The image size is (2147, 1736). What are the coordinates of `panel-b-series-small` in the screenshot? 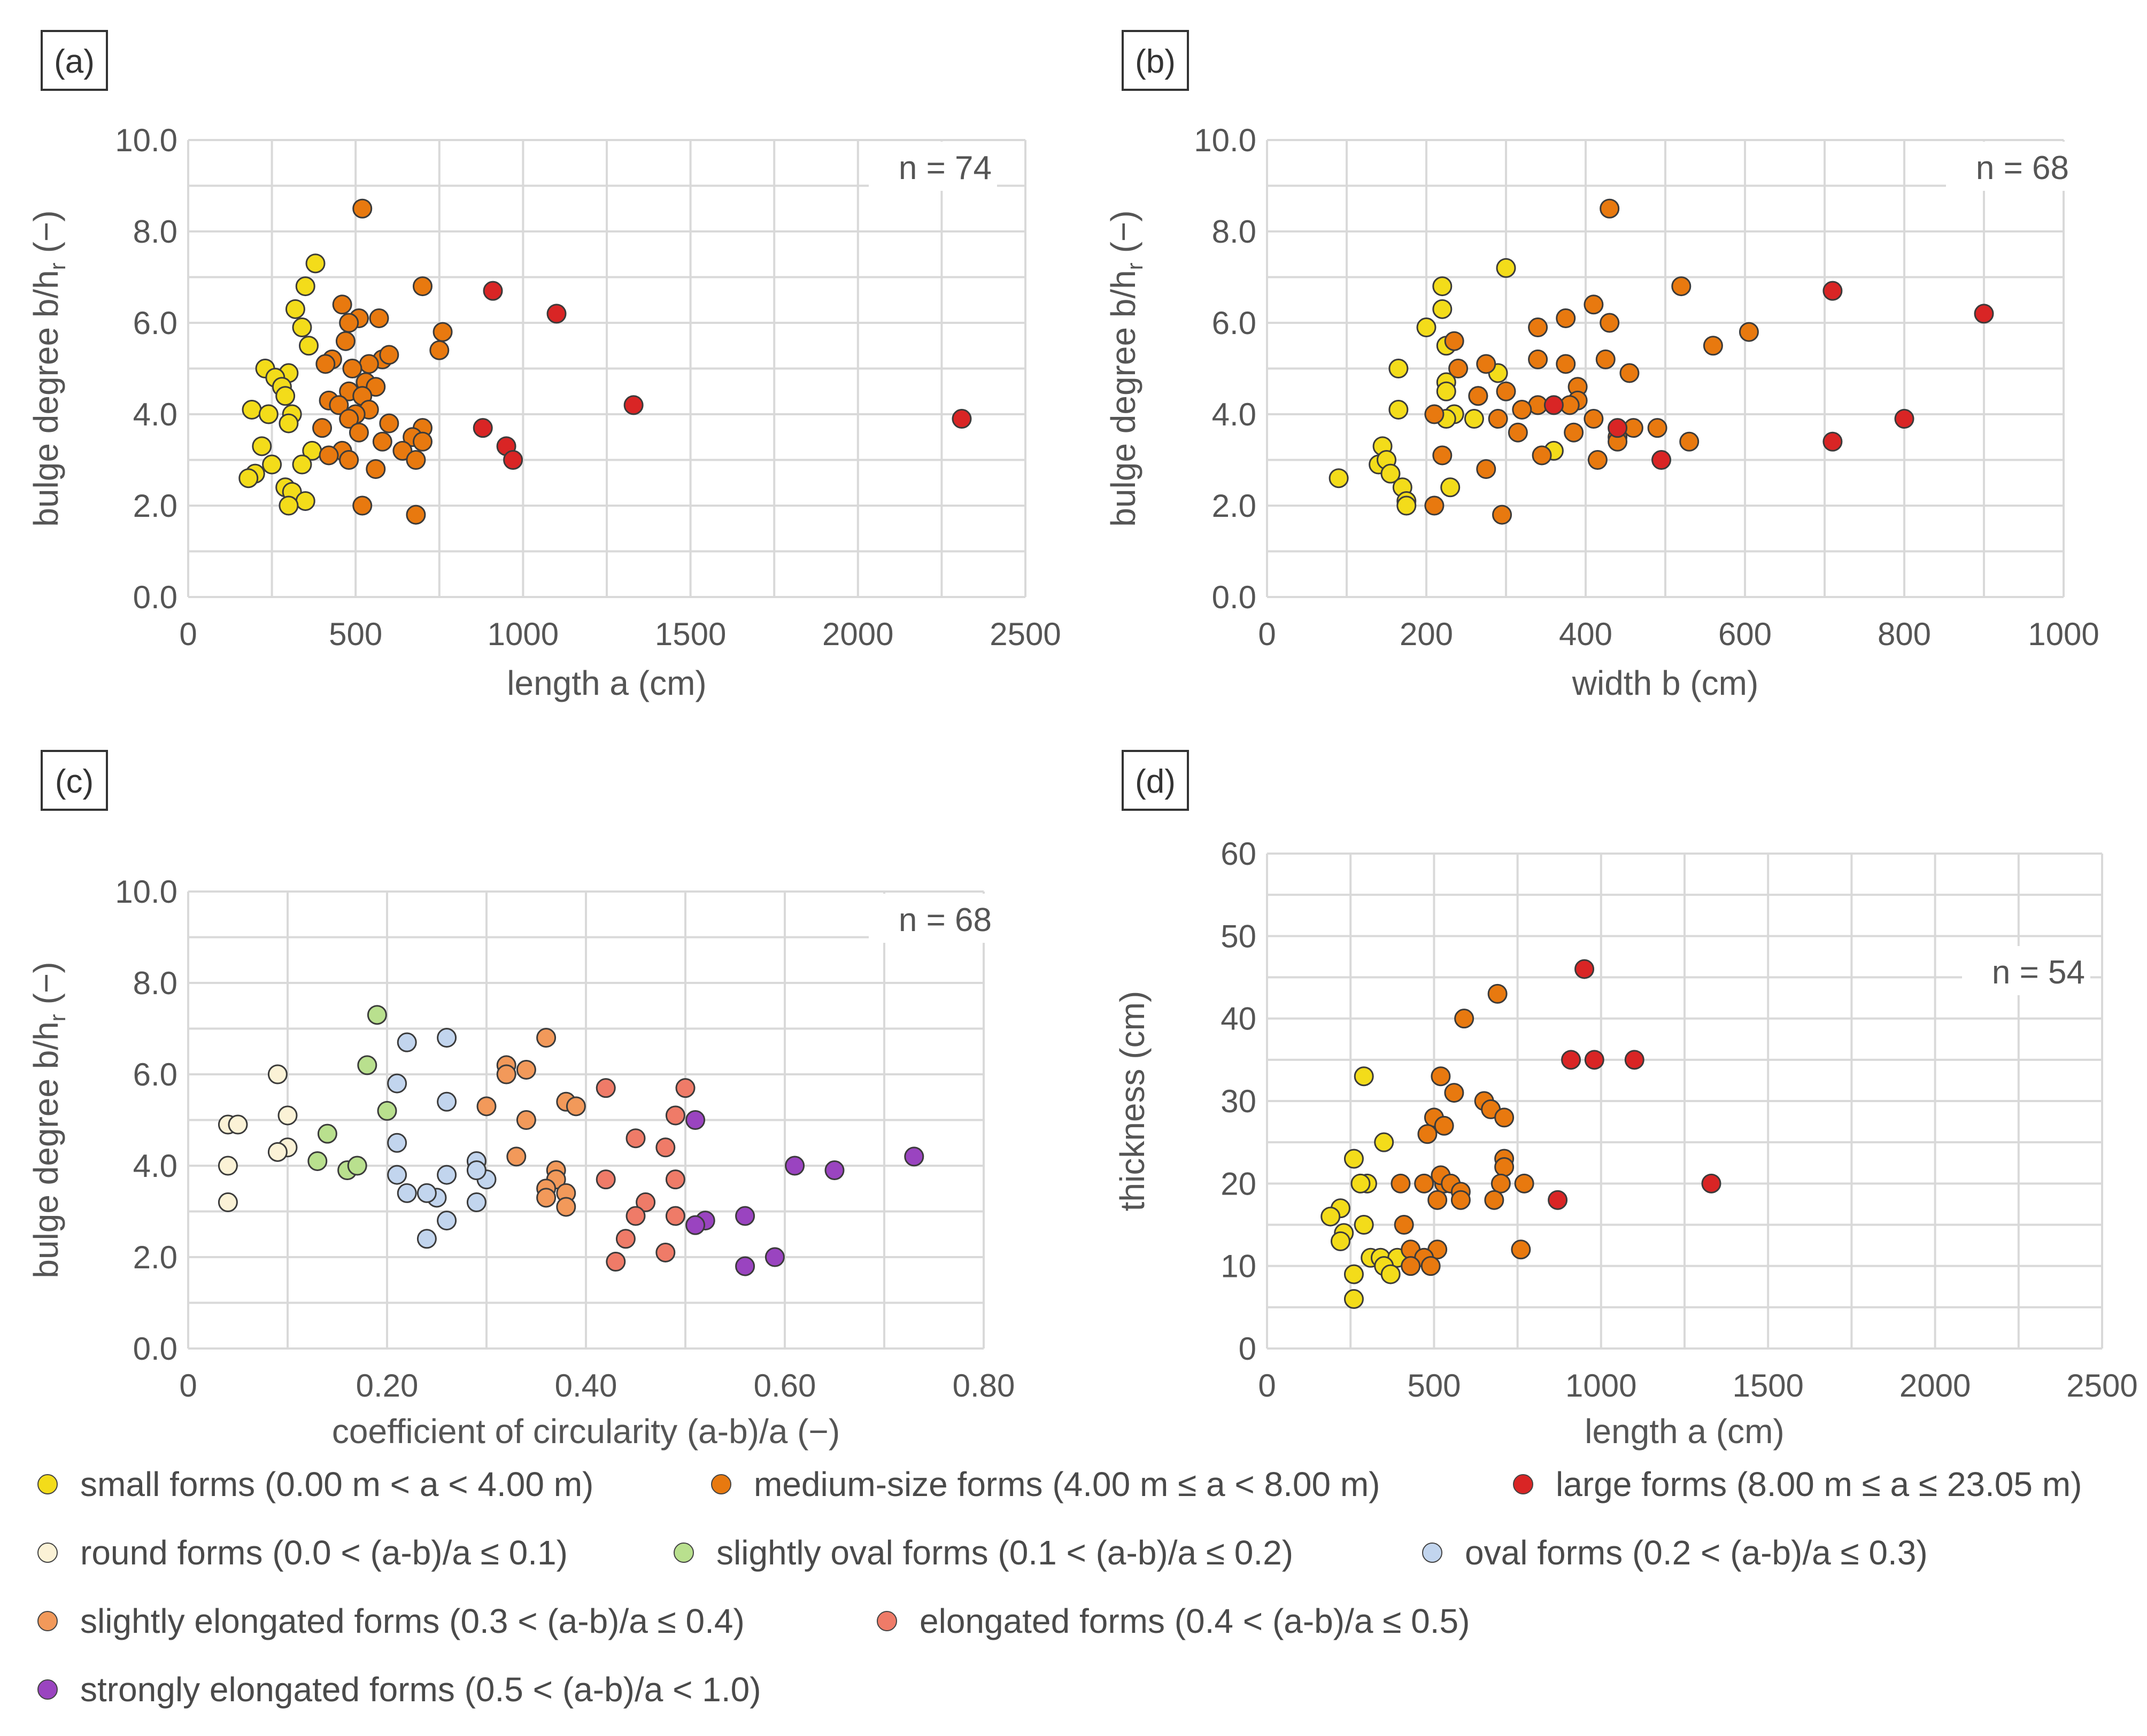 It's located at (1446, 387).